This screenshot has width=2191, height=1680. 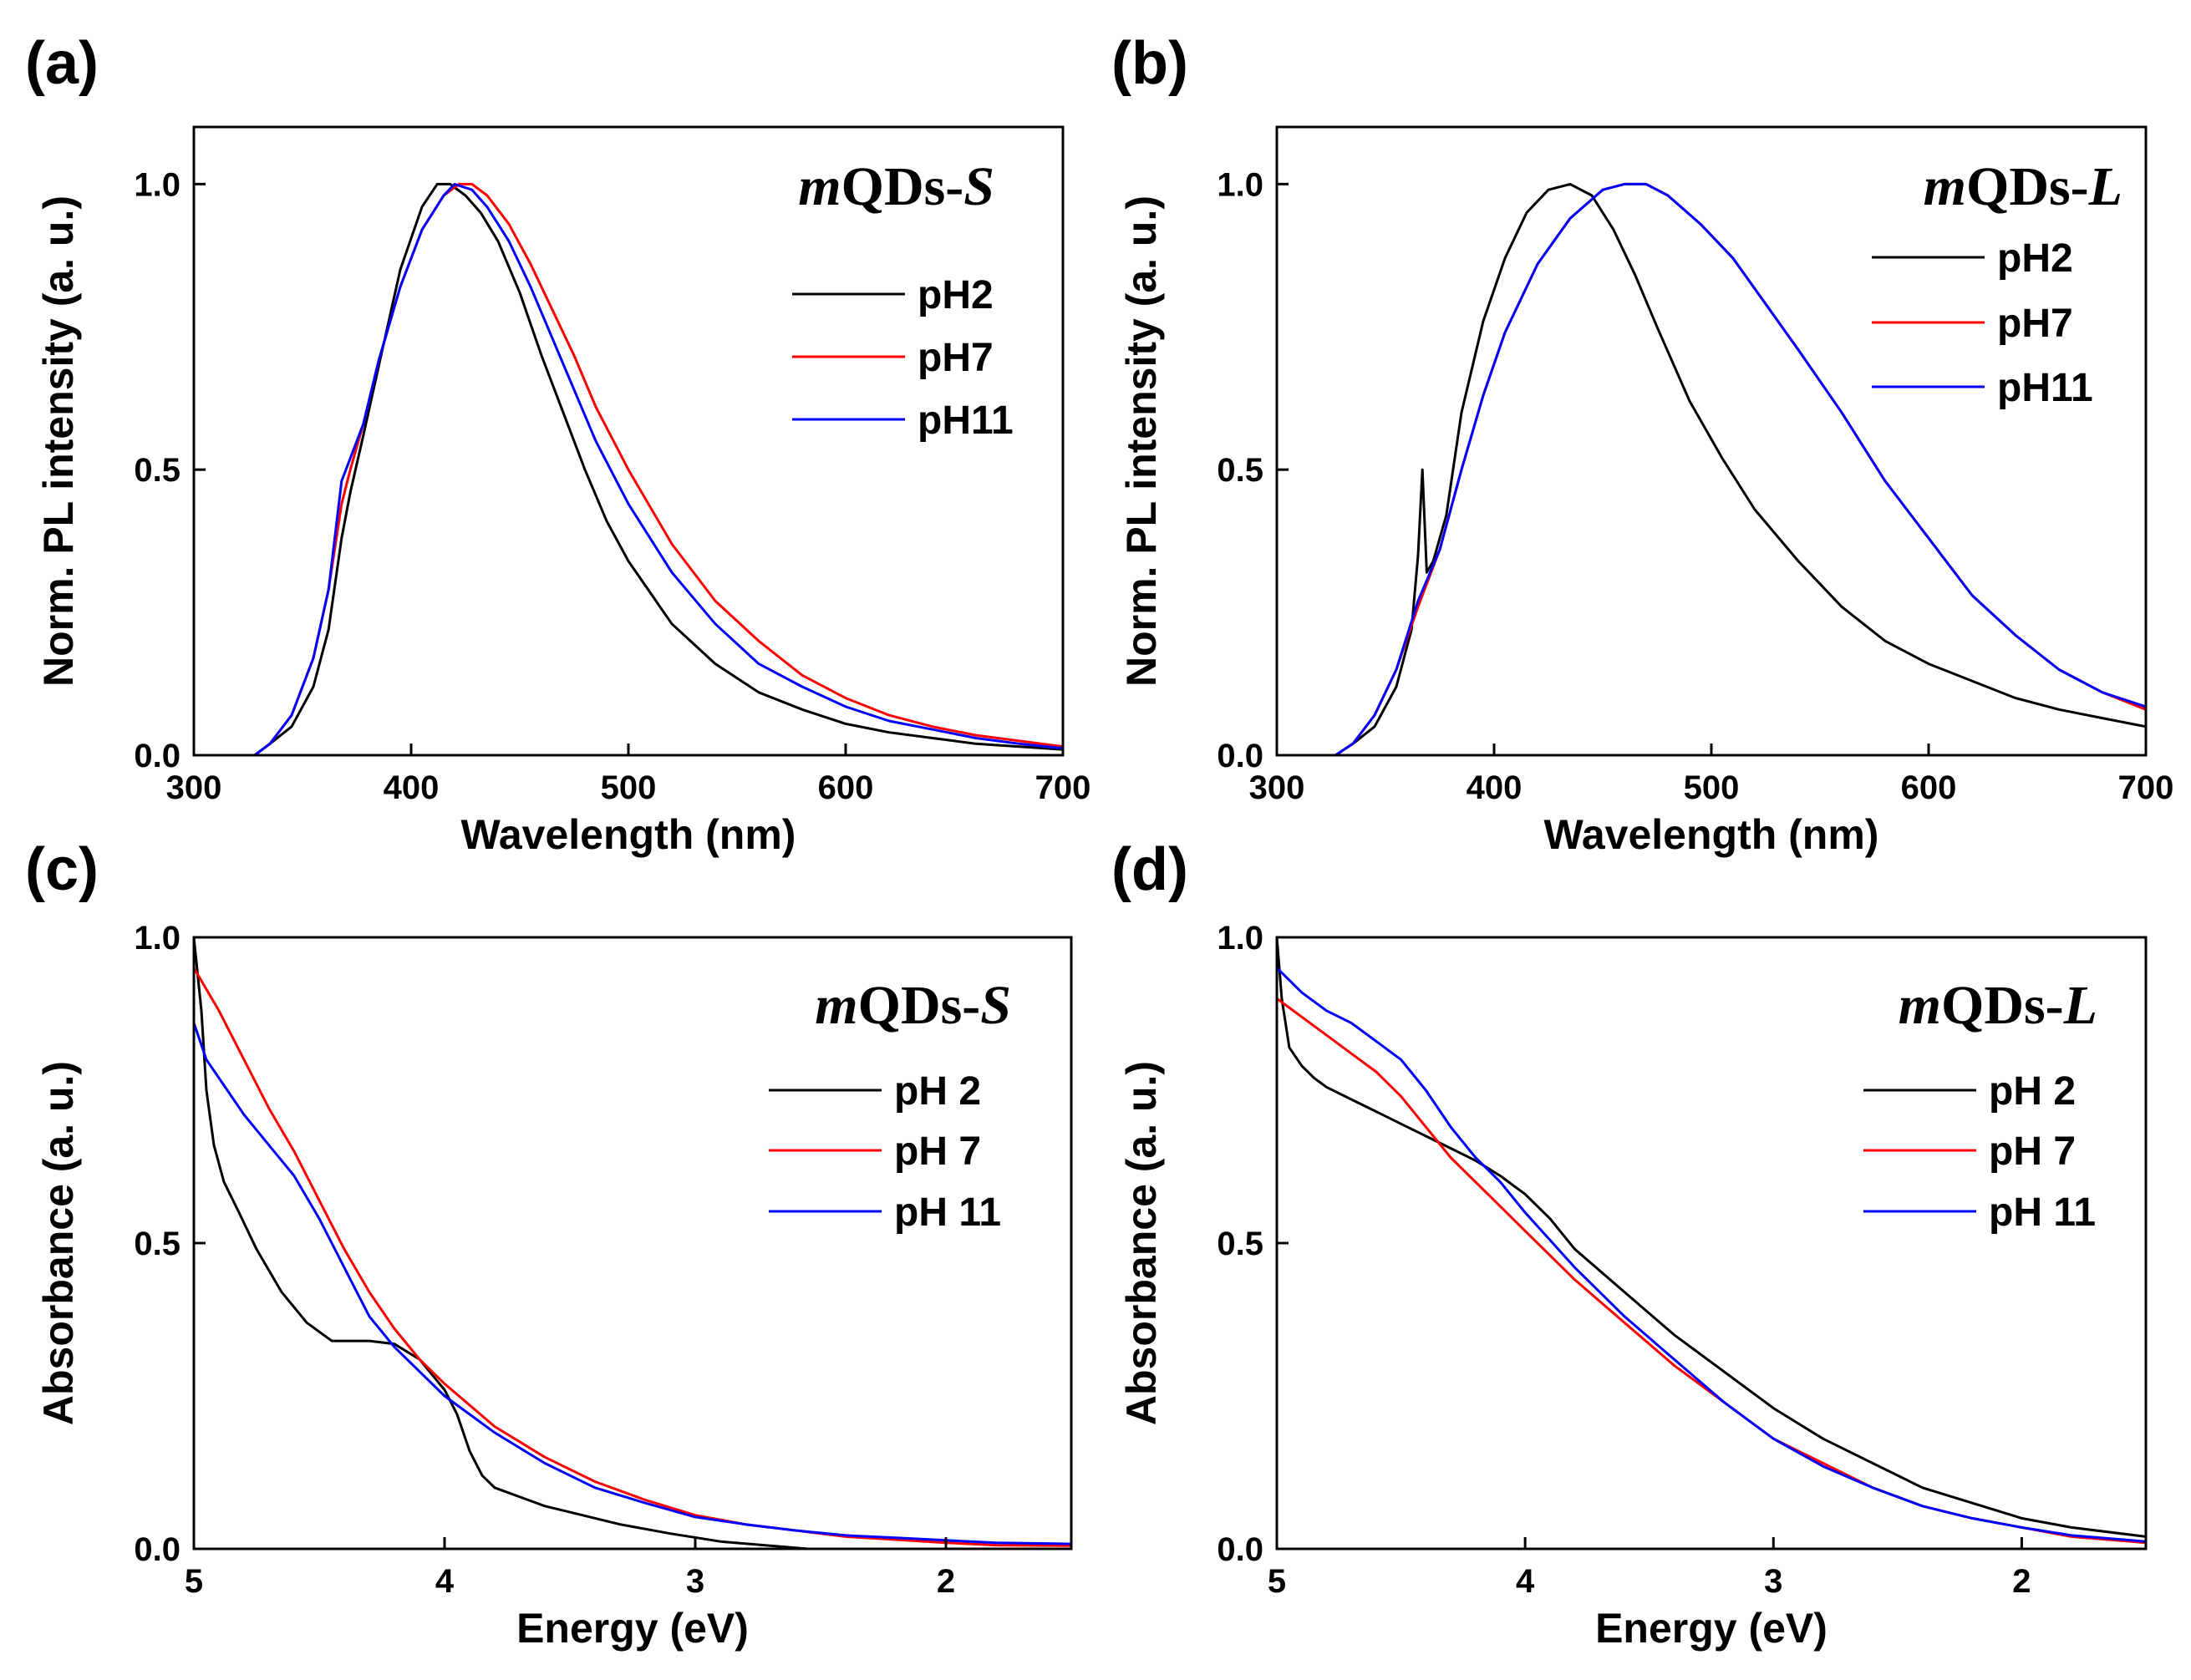 What do you see at coordinates (1149, 869) in the screenshot?
I see `panel-label: (d)` at bounding box center [1149, 869].